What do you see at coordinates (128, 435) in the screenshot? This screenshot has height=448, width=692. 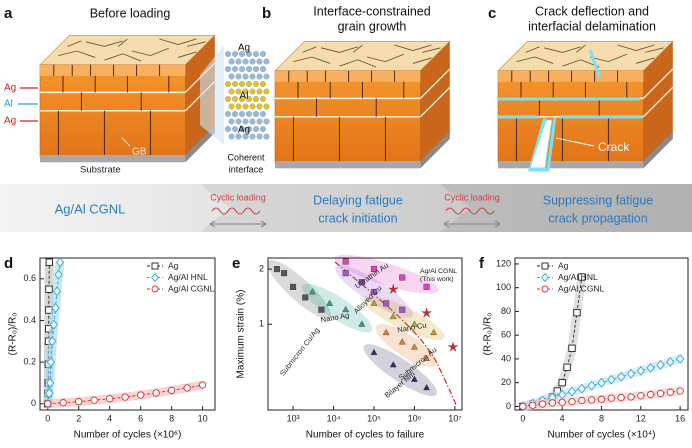 I see `x-axis-label: Number of cycles (×10⁶)` at bounding box center [128, 435].